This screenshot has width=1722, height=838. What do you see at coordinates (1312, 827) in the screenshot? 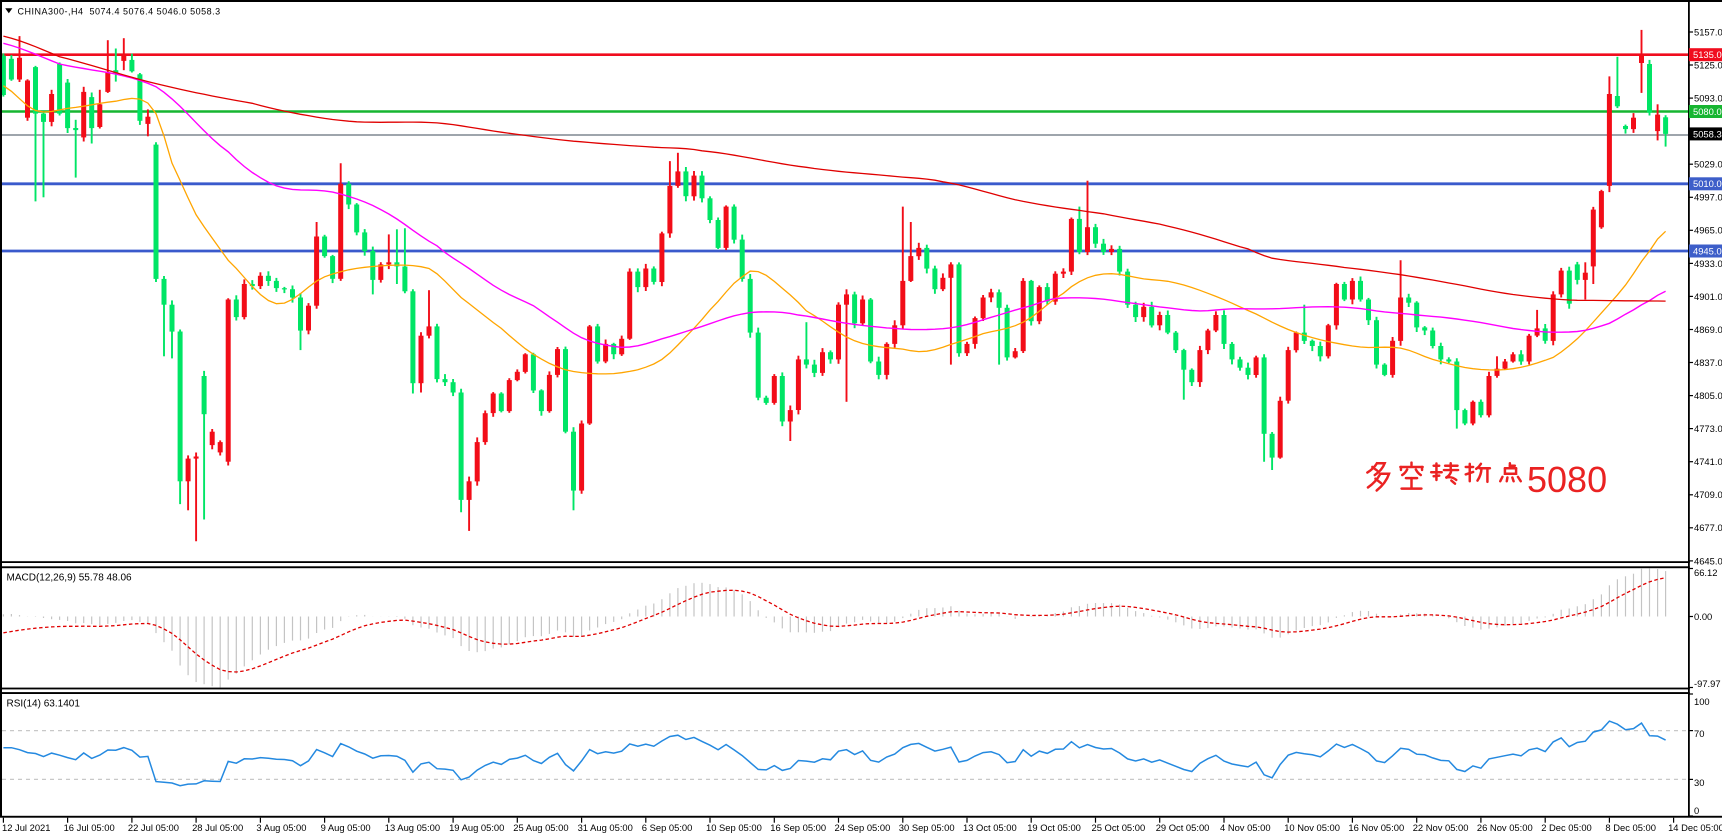
I see `svg-text: 10 Nov 05:00` at bounding box center [1312, 827].